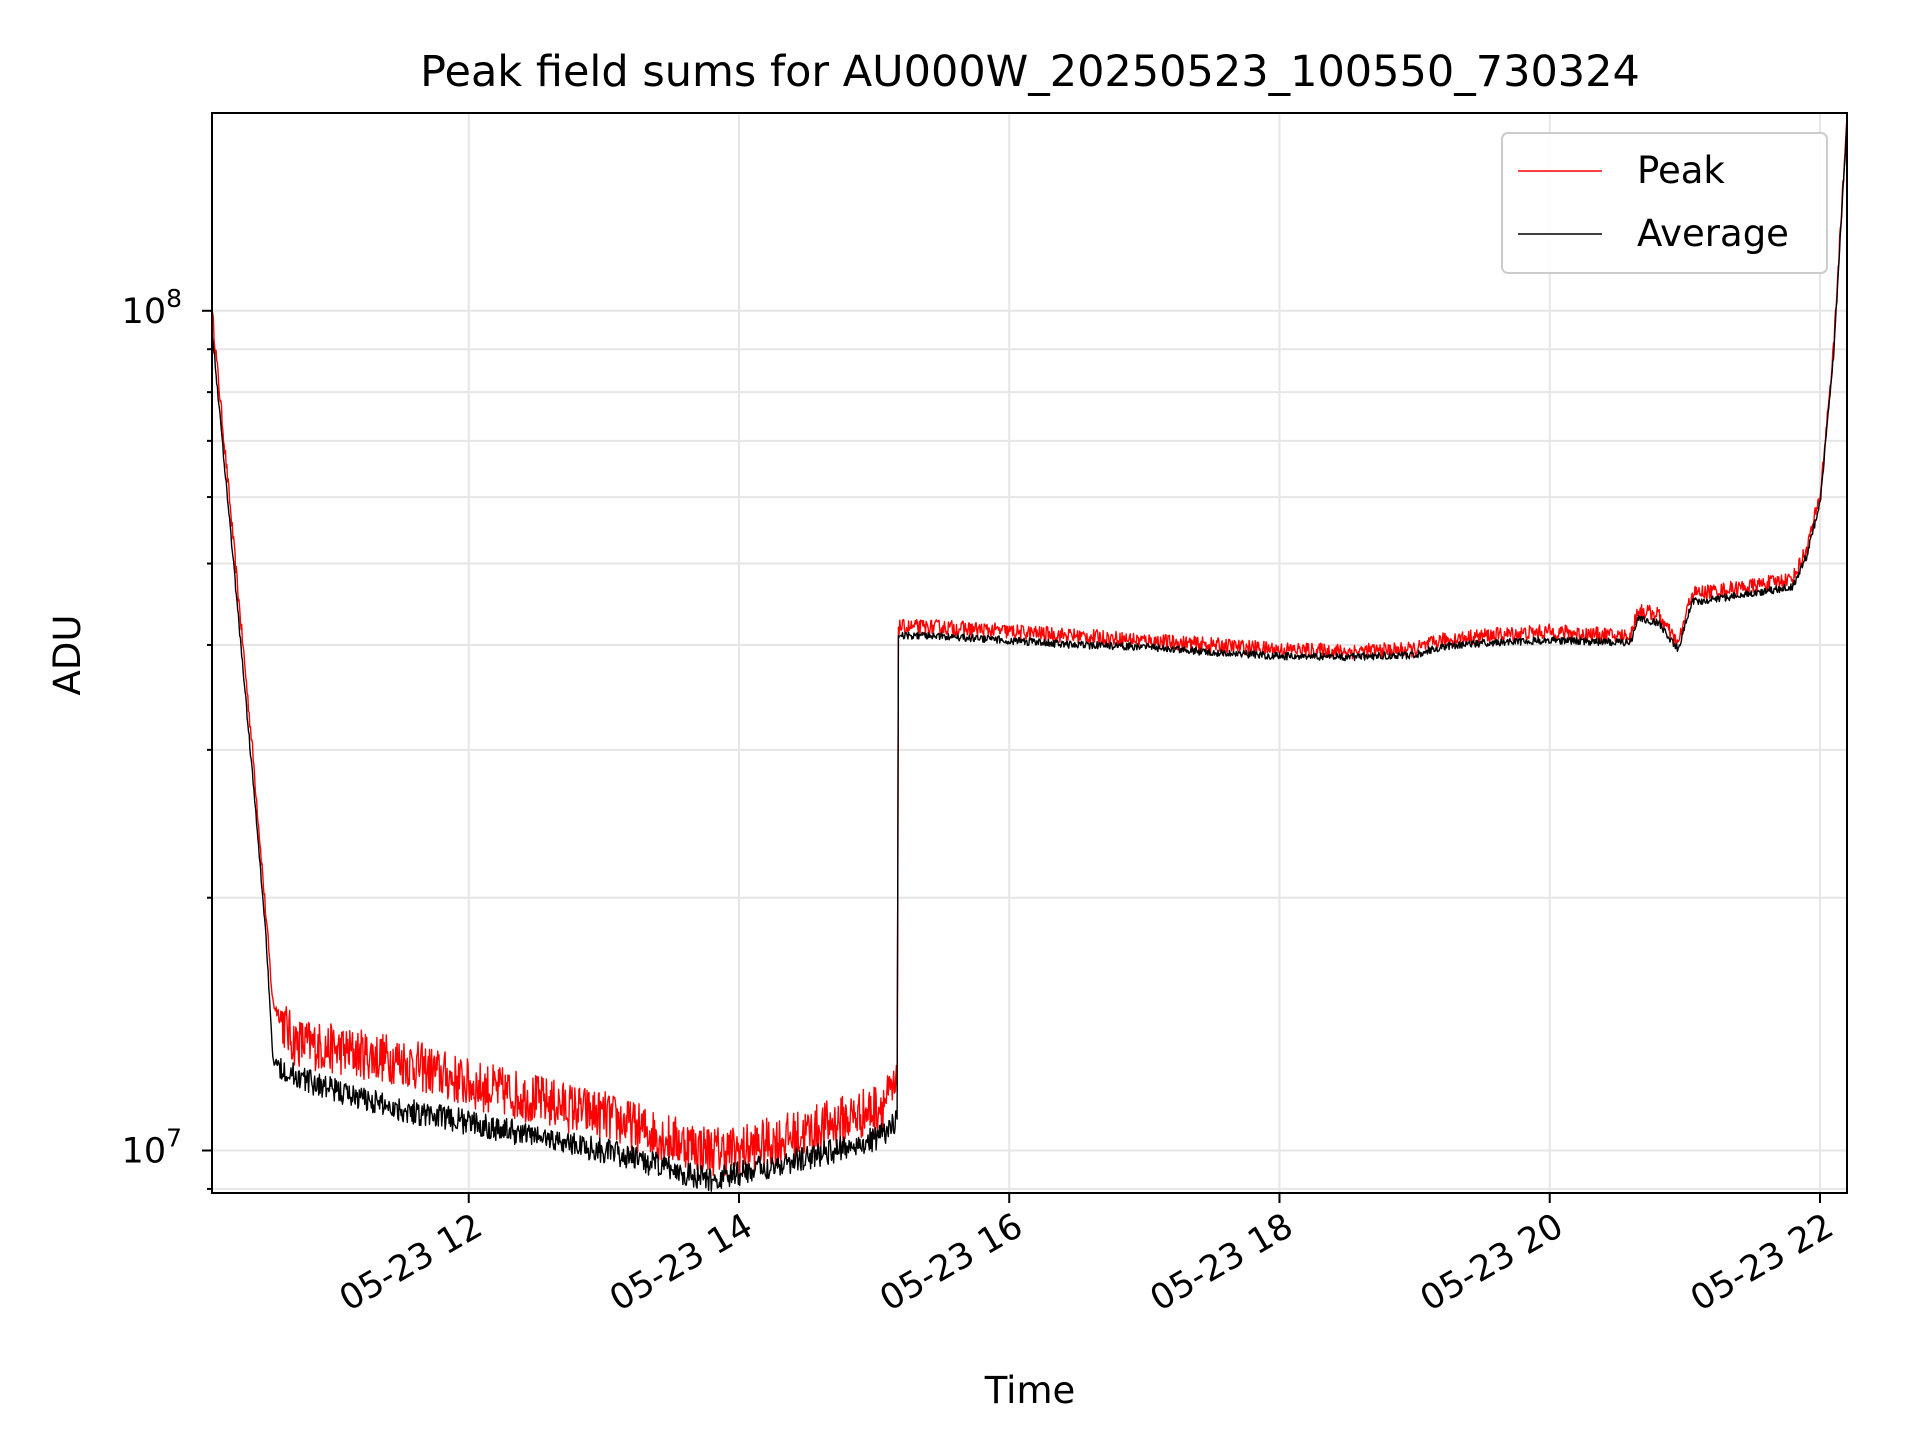 The height and width of the screenshot is (1440, 1920). I want to click on y-tick-label: 10⁸, so click(152, 308).